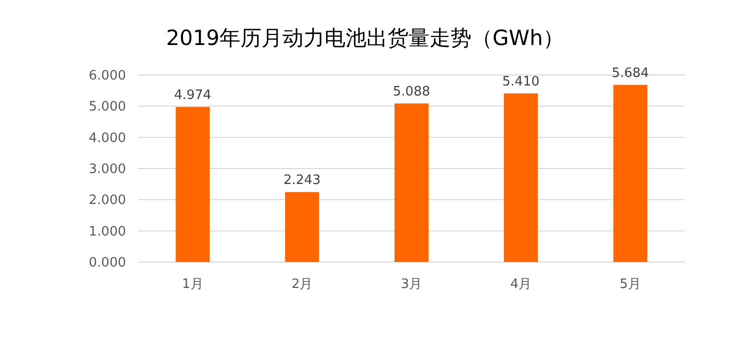 This screenshot has width=737, height=354. I want to click on chart-title: 2019年历月动力电池出货量走势（GWh）, so click(365, 38).